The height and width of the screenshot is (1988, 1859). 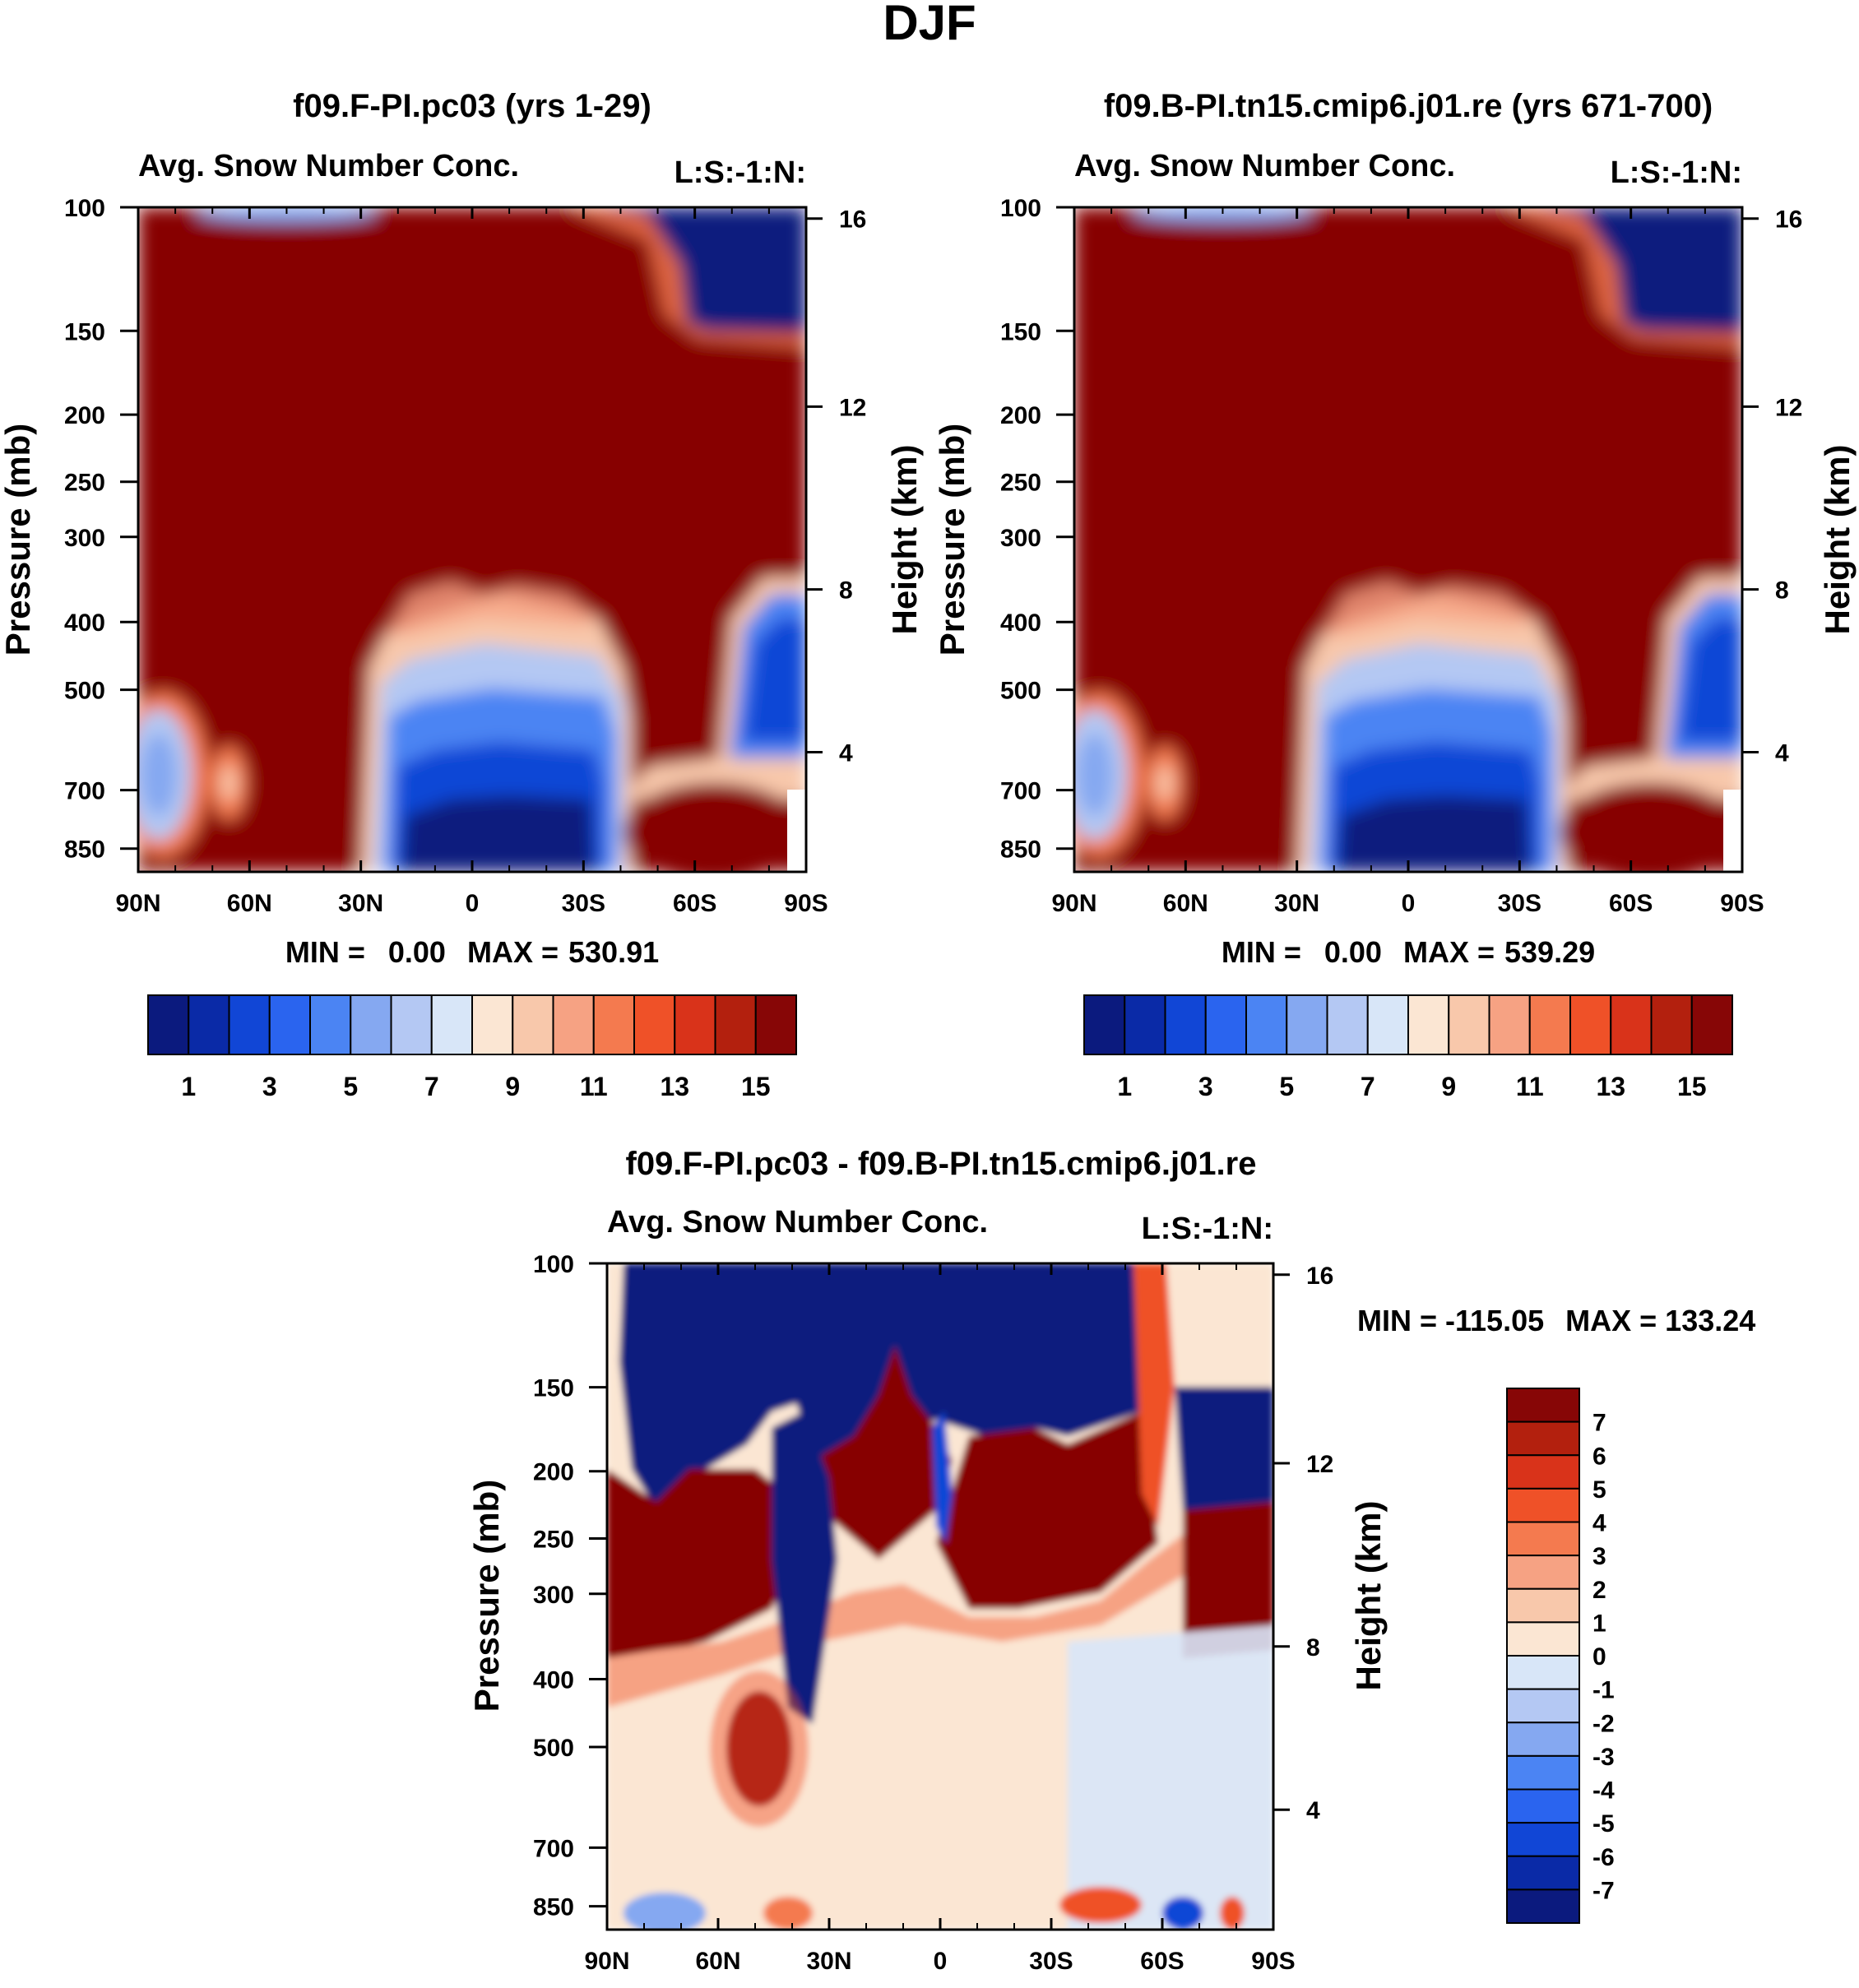 What do you see at coordinates (472, 540) in the screenshot?
I see `panel-a-contour-field` at bounding box center [472, 540].